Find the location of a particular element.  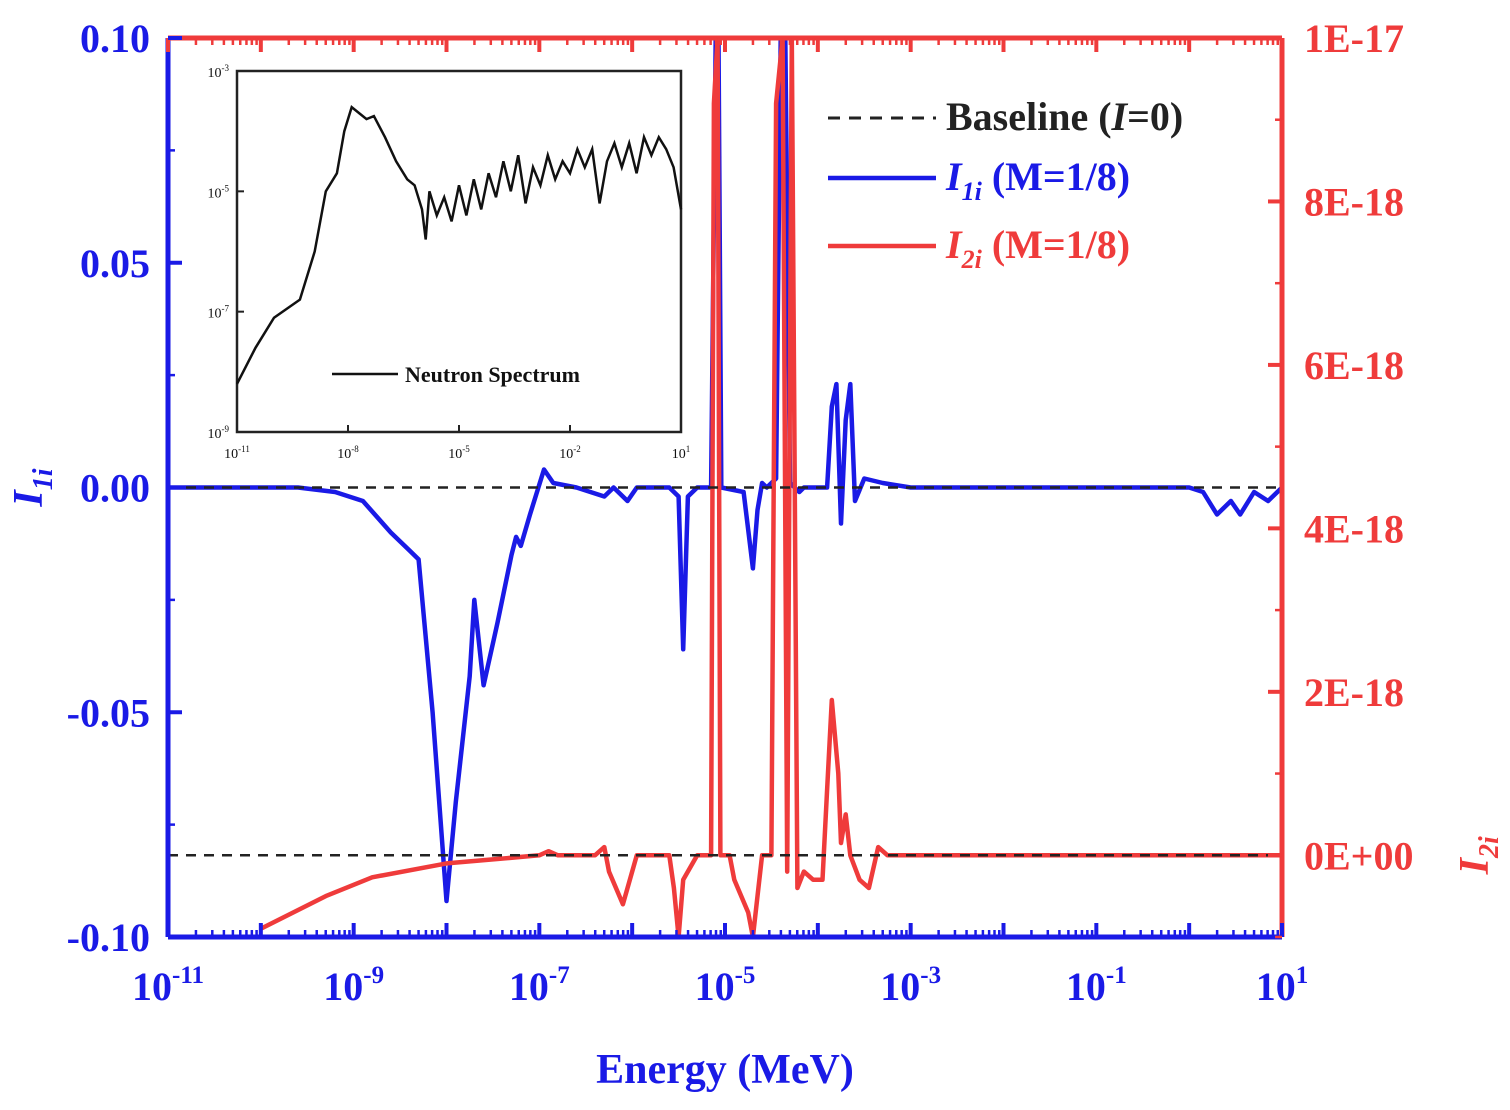

inset-y-tick-label: 10⁻⁹ is located at coordinates (219, 433).